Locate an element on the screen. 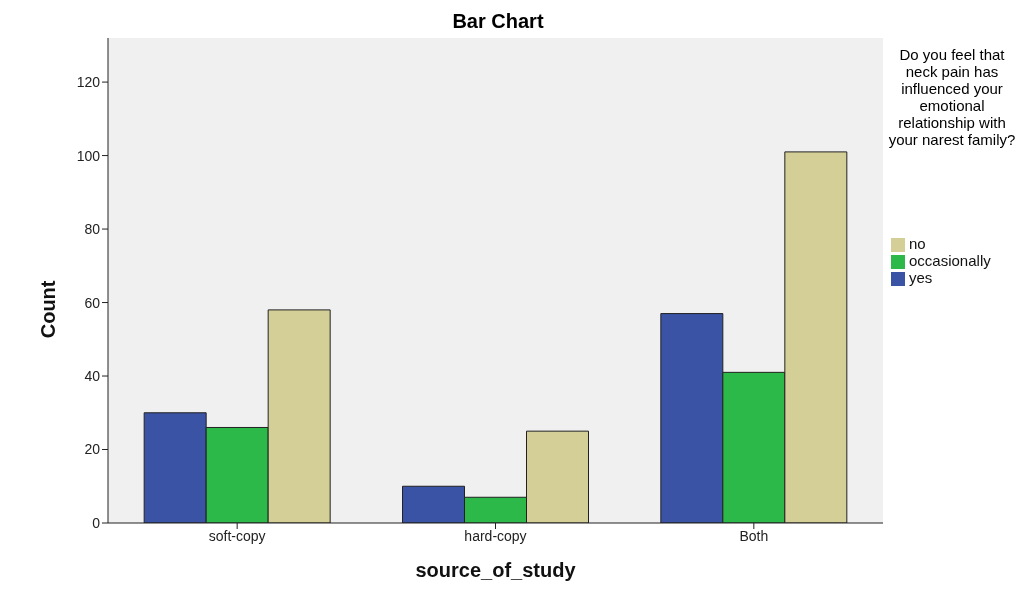  legend-label: yes is located at coordinates (921, 278).